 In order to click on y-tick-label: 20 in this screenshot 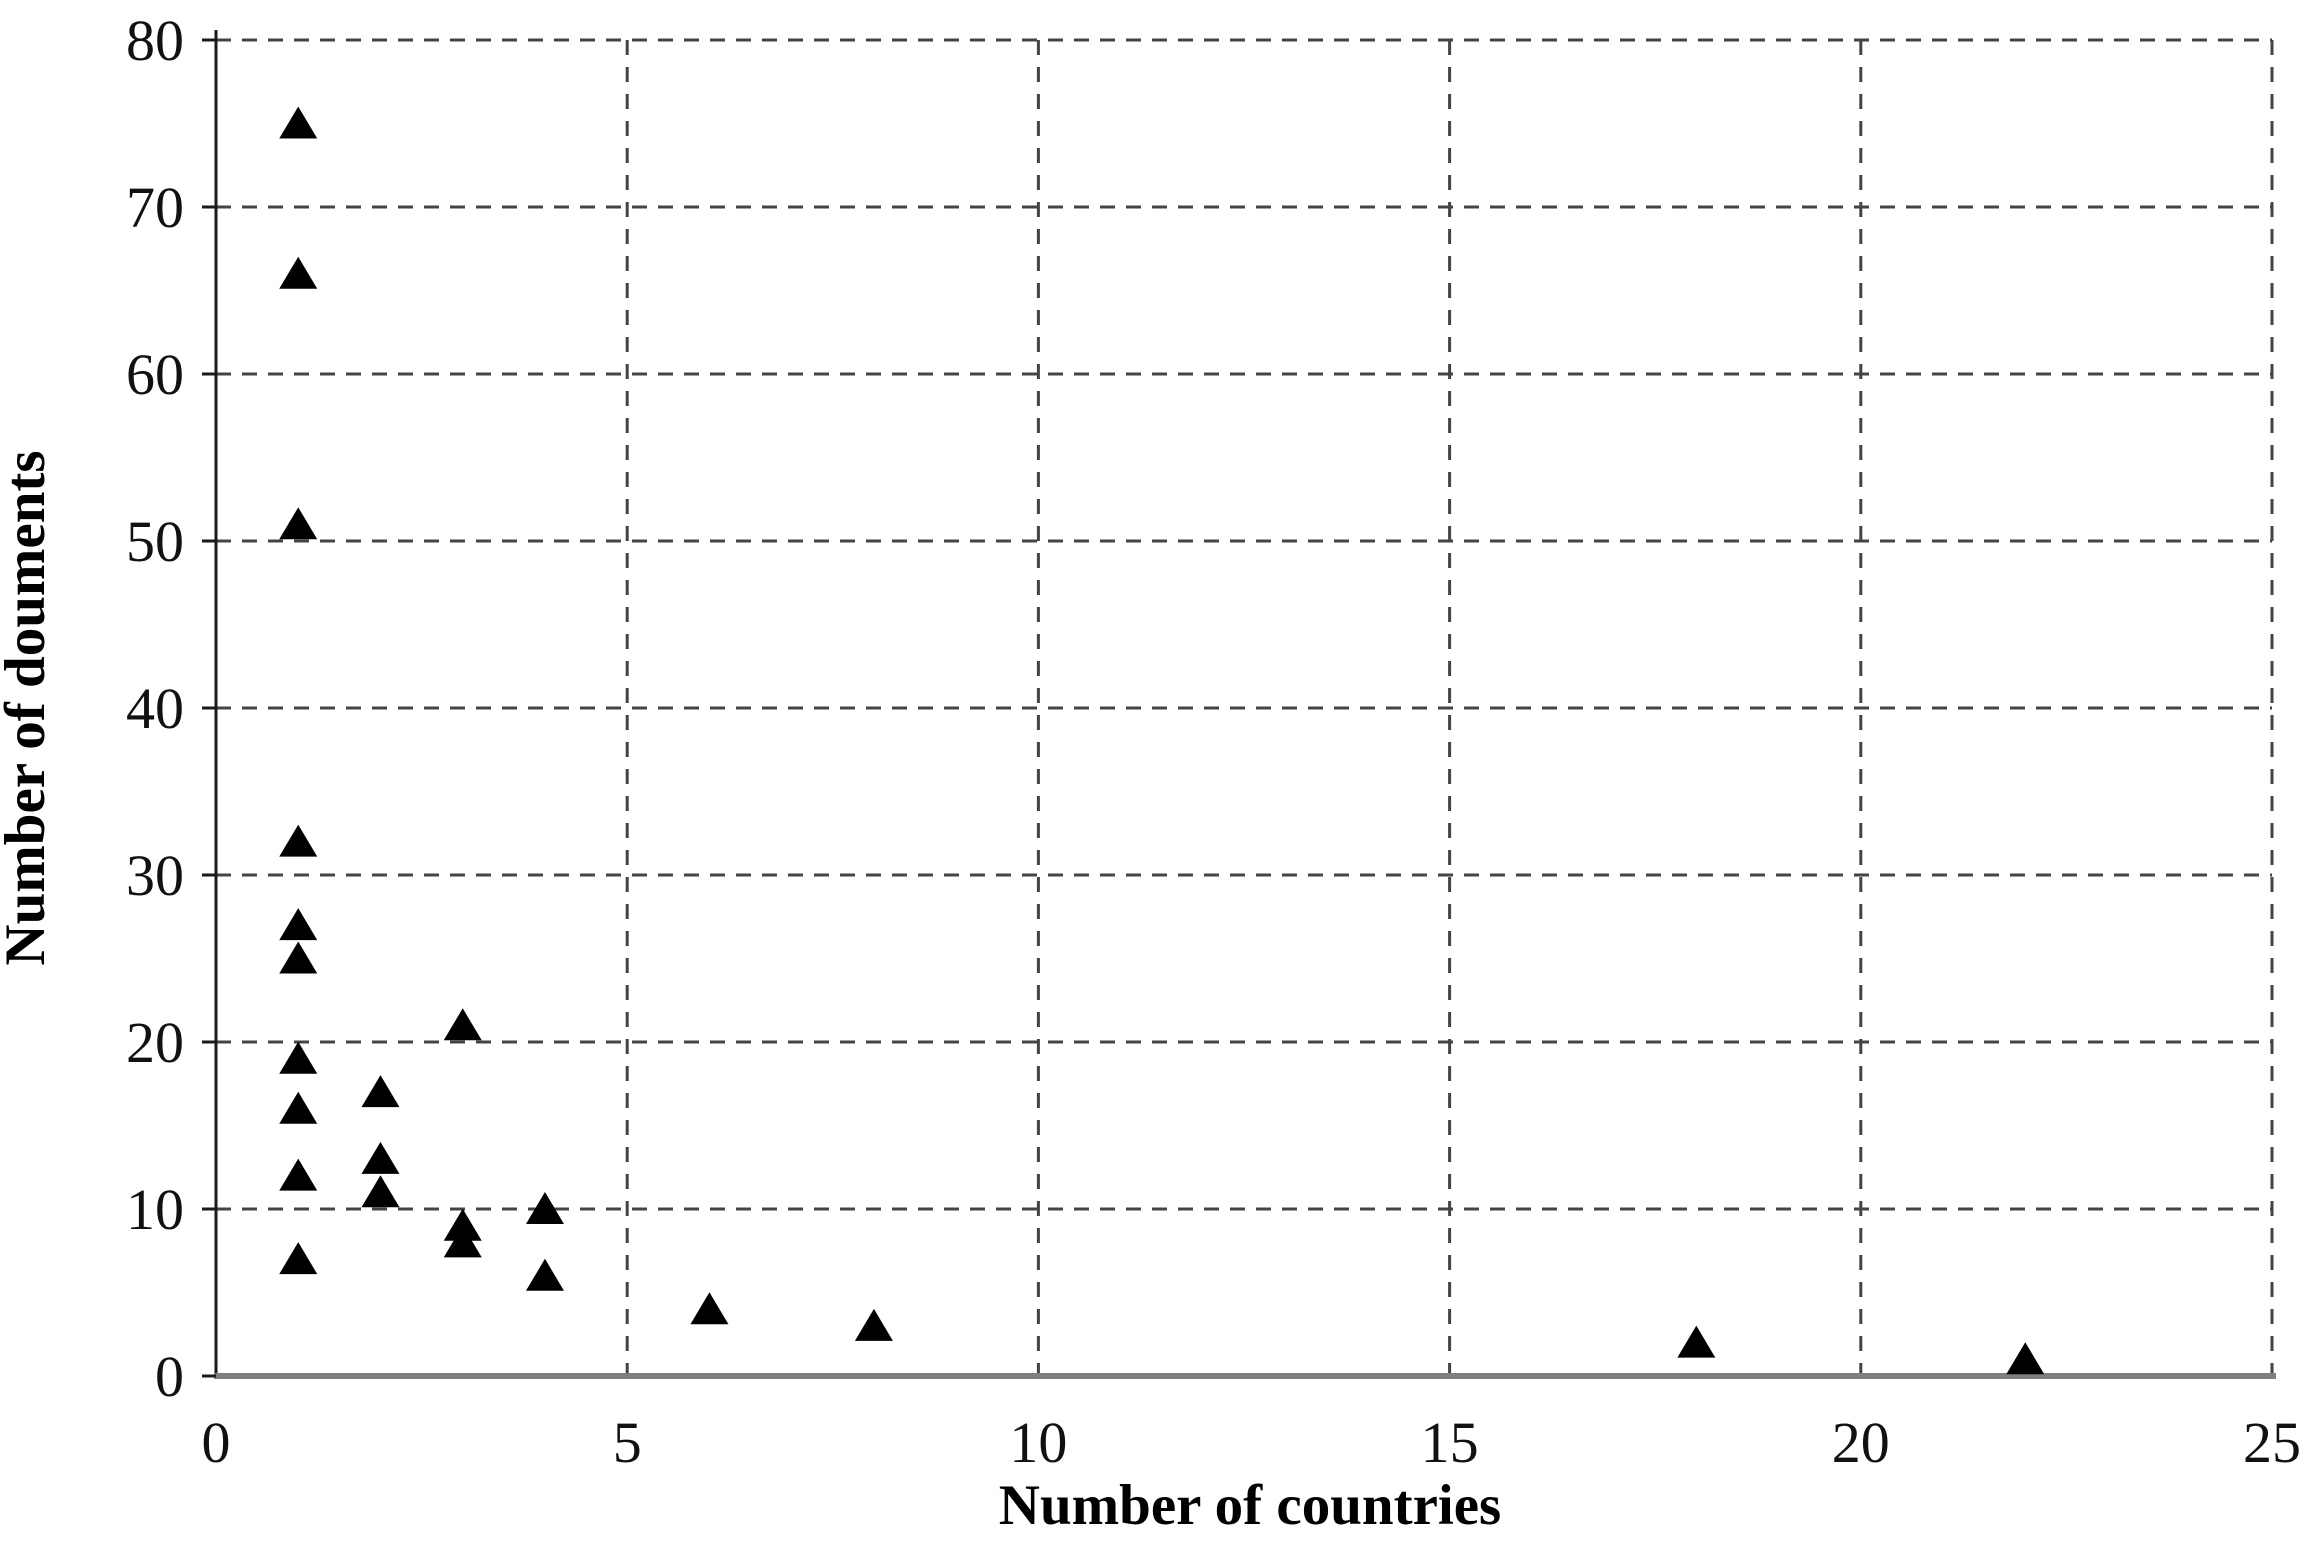, I will do `click(155, 1042)`.